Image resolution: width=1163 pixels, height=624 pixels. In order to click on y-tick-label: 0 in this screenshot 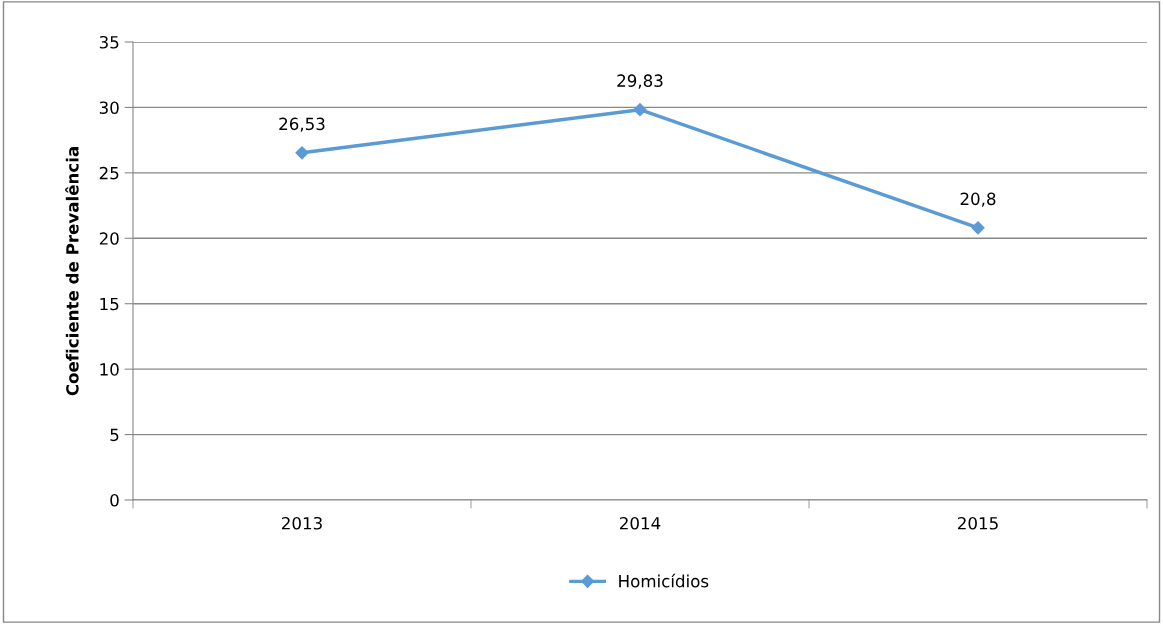, I will do `click(114, 500)`.